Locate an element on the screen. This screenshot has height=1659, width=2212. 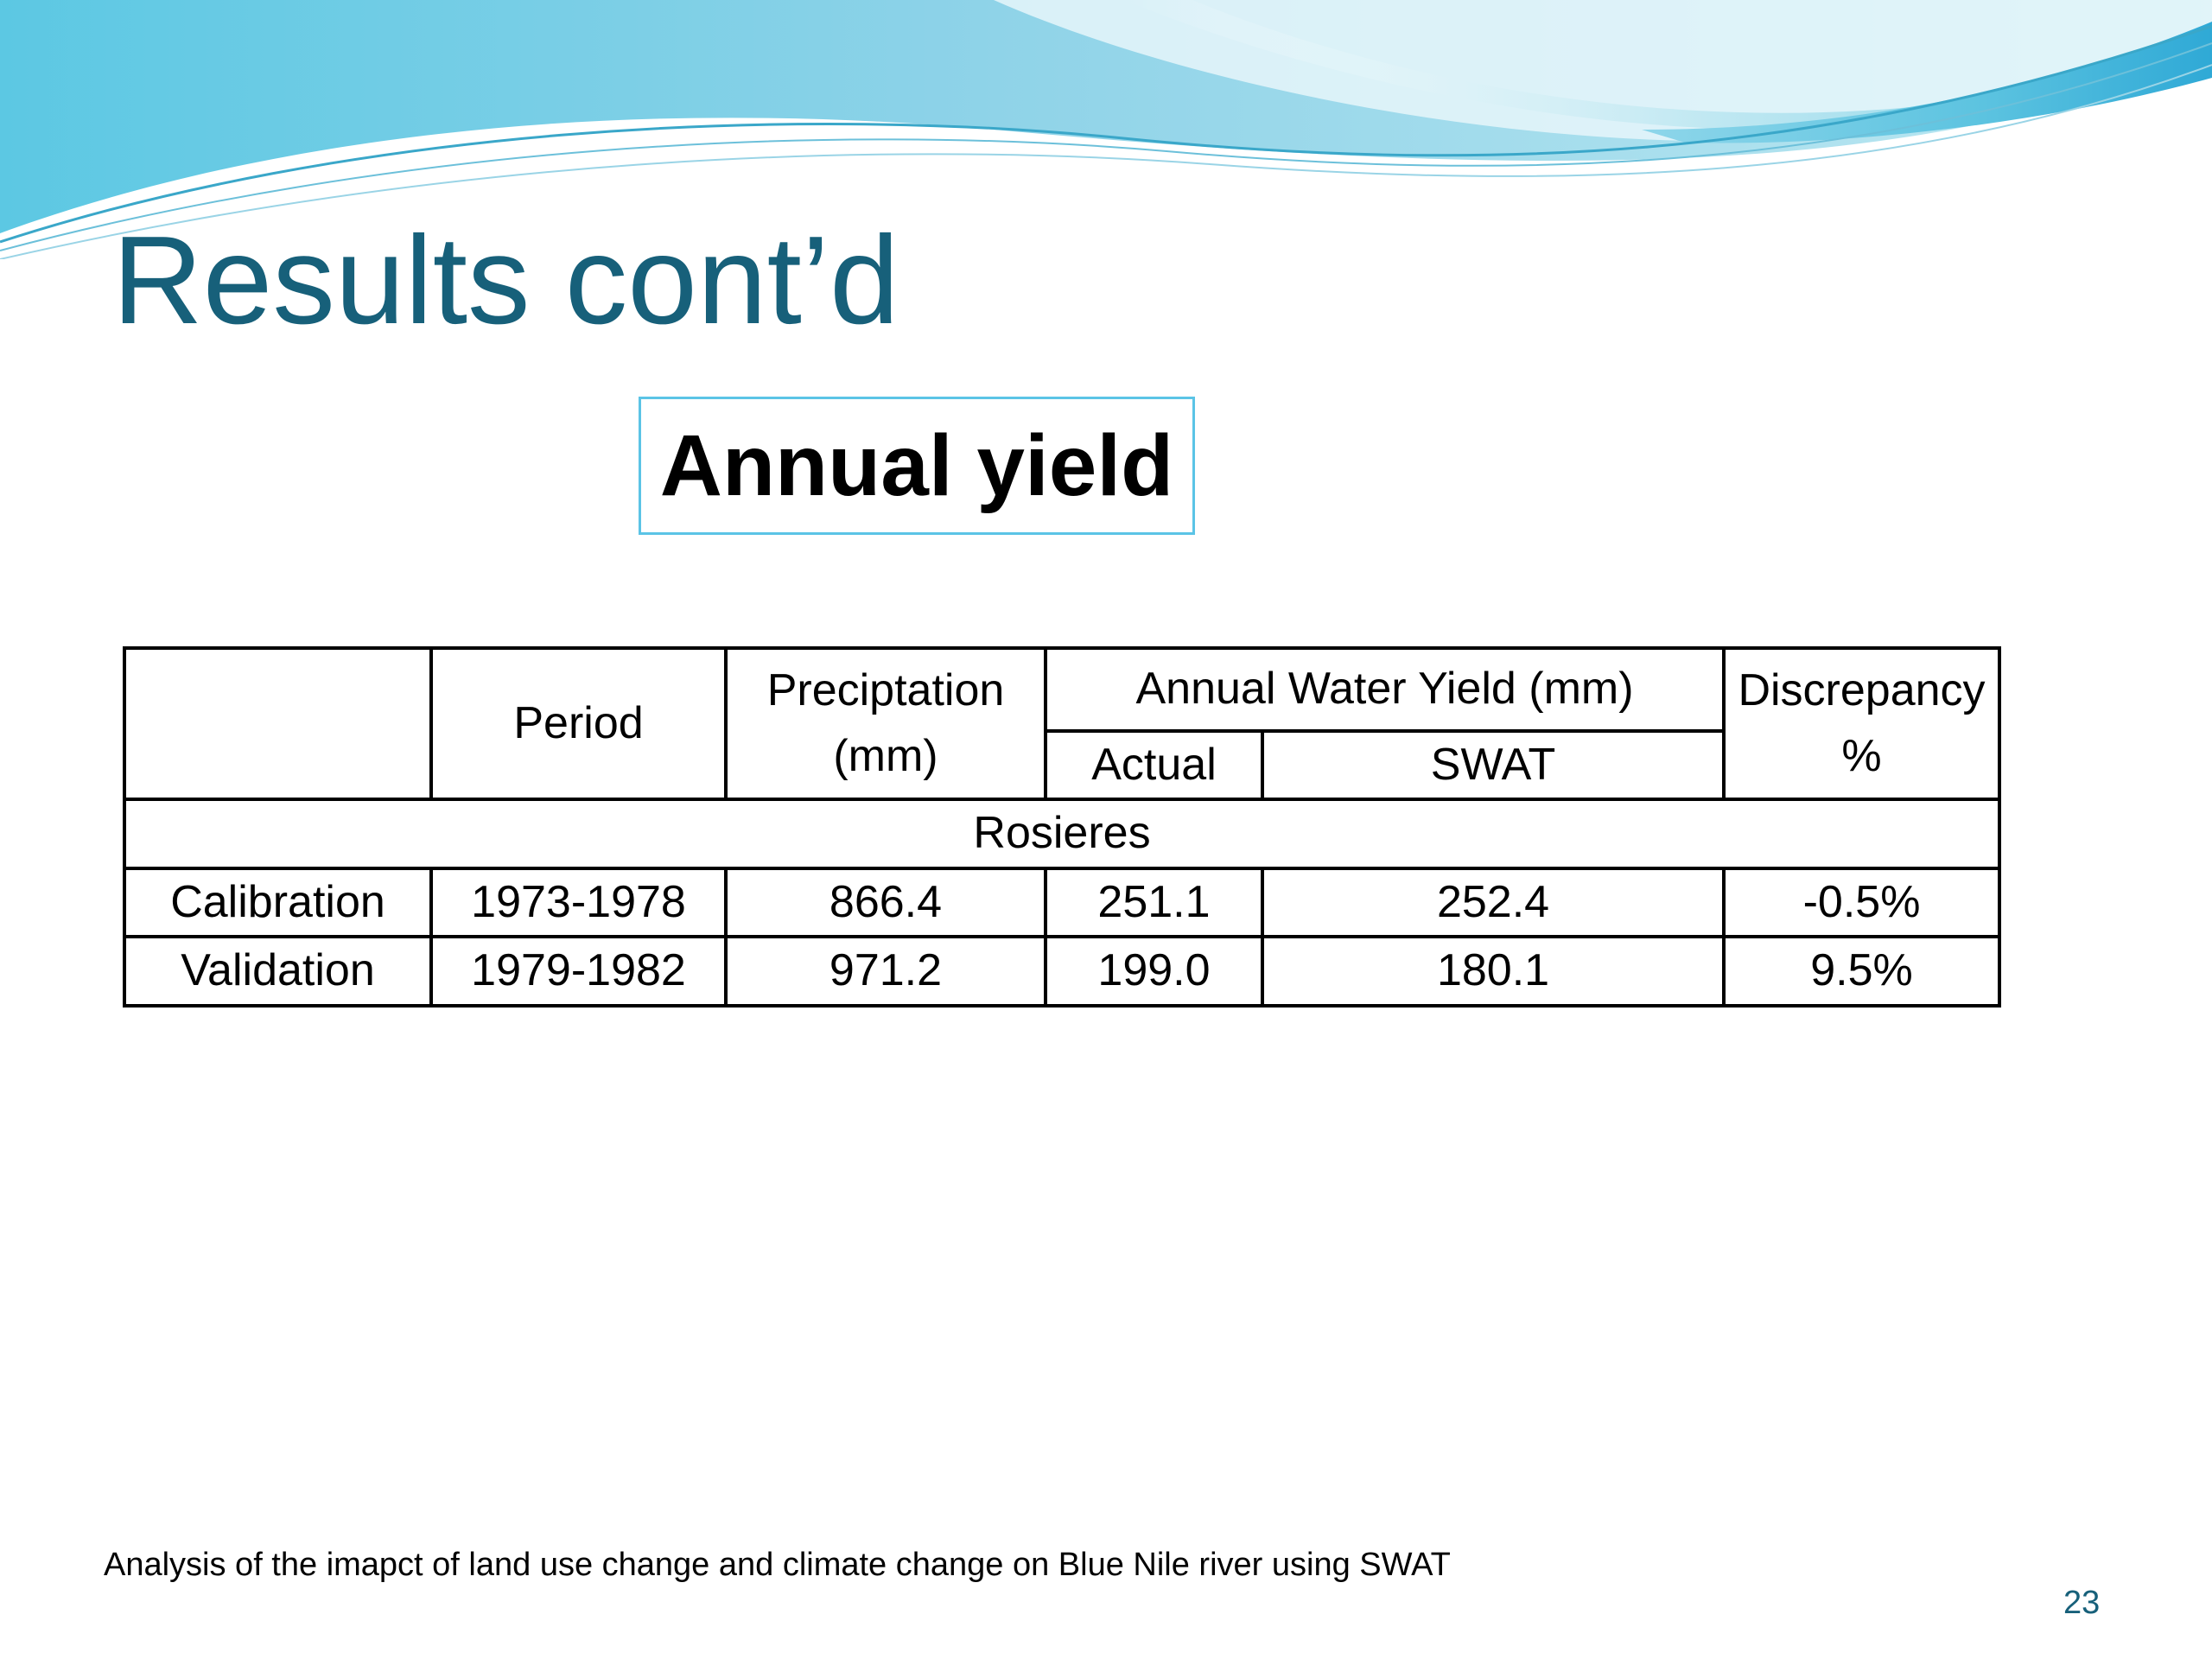
header-discrepancy: Discrepancy % is located at coordinates (1862, 723).